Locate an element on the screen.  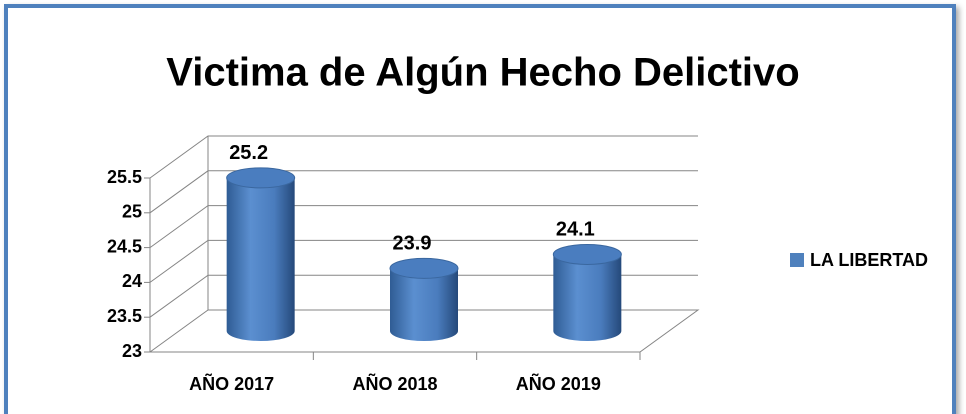
y-tick-label: 24.5 is located at coordinates (124, 246).